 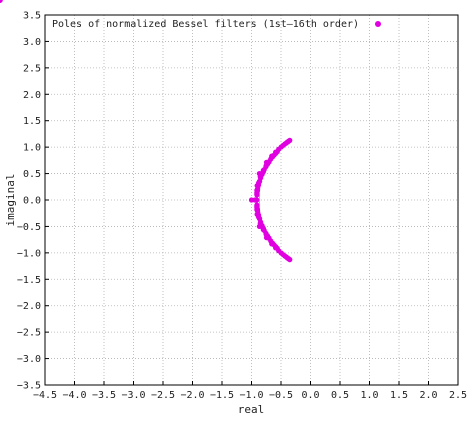 I want to click on x-tick-label: −3.0, so click(x=133, y=395).